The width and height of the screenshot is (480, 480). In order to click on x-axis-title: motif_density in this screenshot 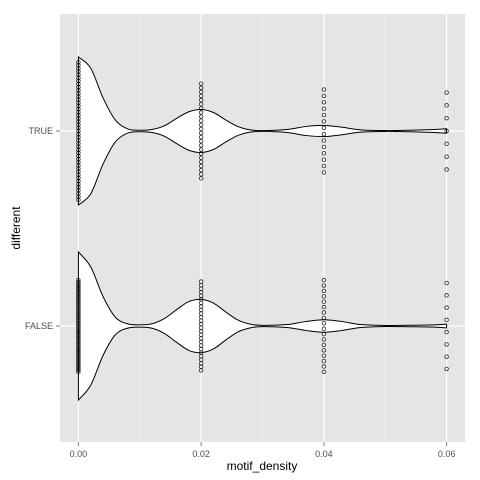, I will do `click(262, 466)`.